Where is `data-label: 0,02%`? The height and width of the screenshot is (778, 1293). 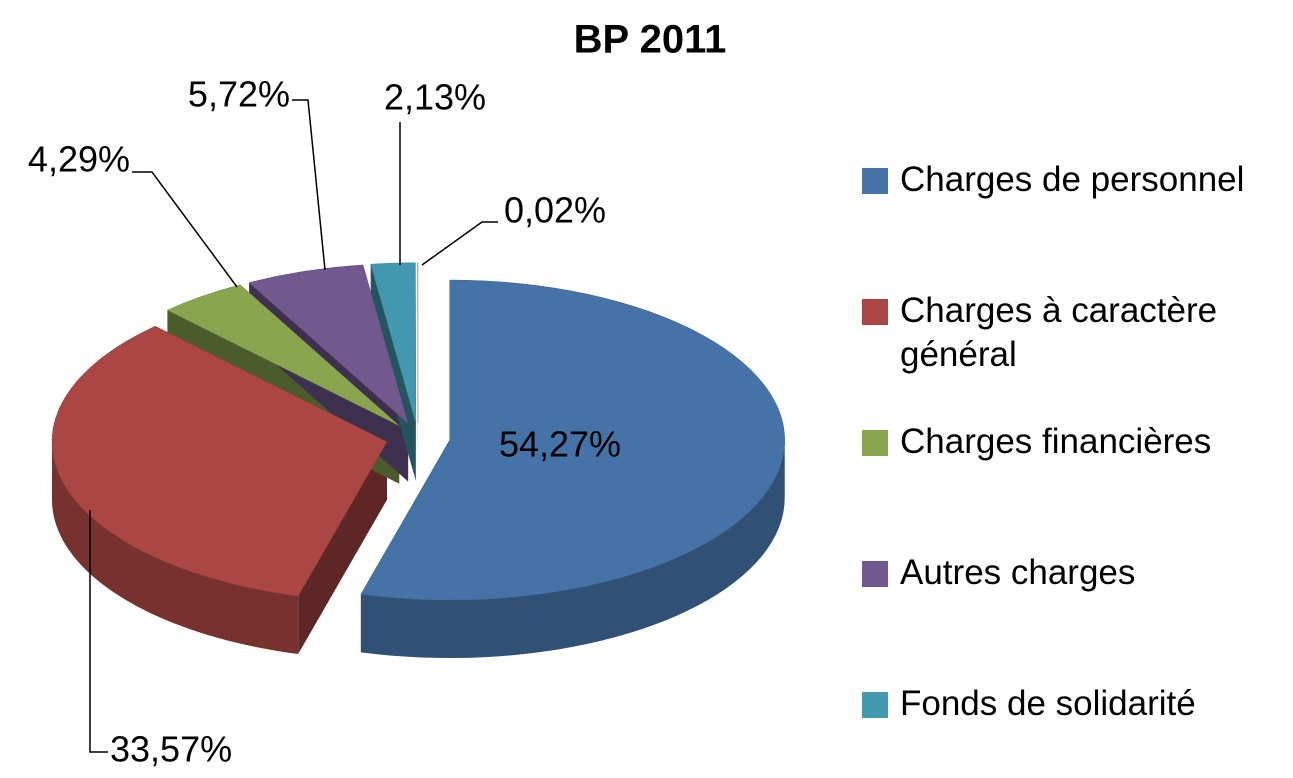 data-label: 0,02% is located at coordinates (555, 210).